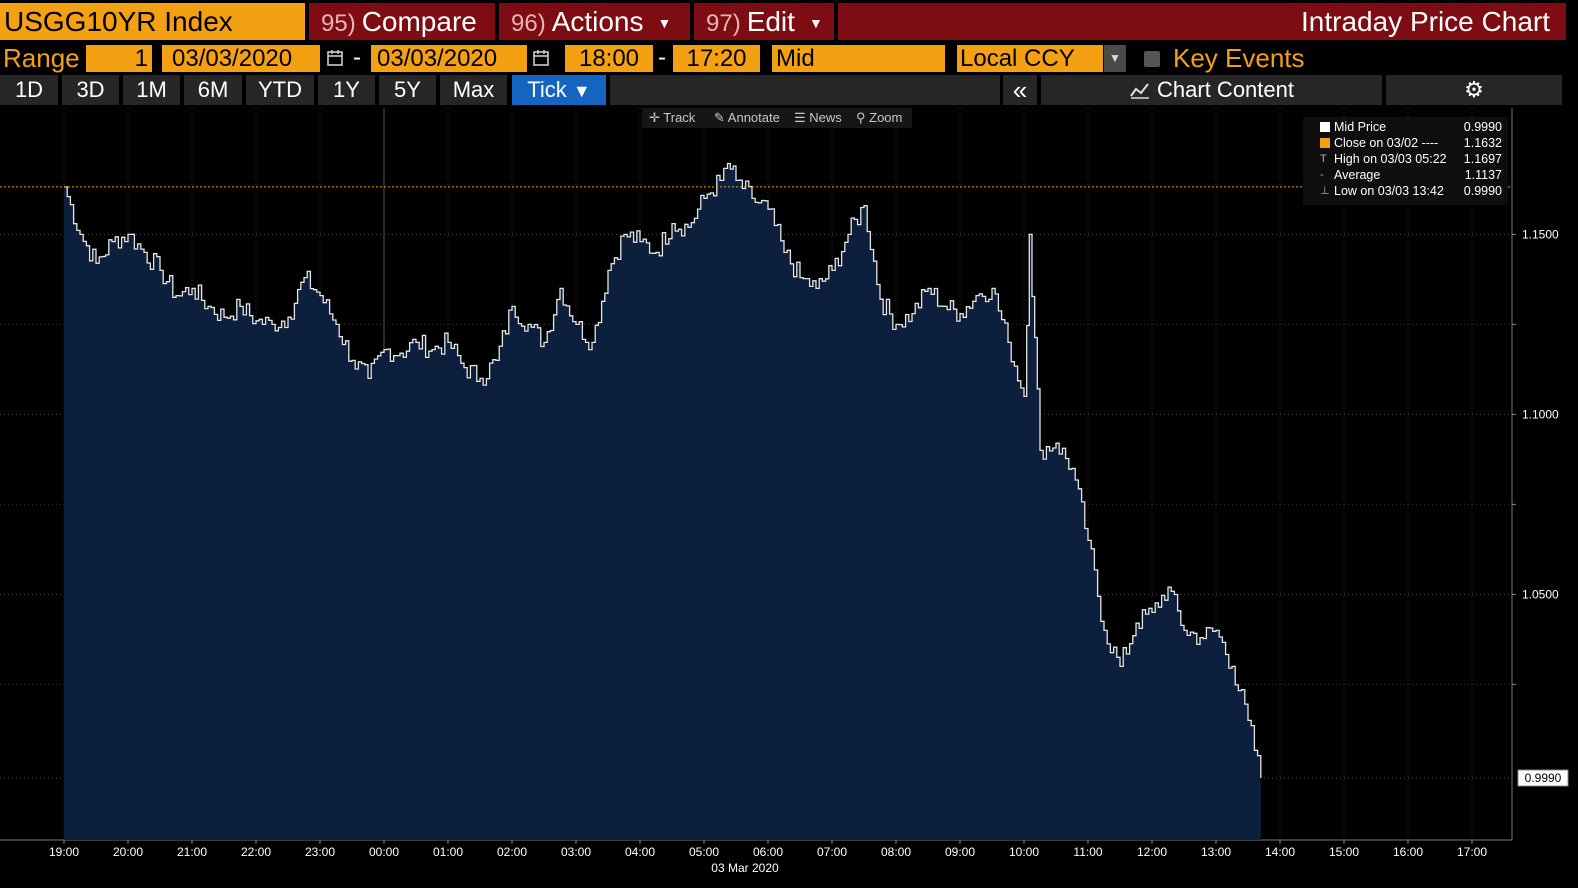 Image resolution: width=1578 pixels, height=888 pixels. I want to click on key-events-label: Key Events, so click(1239, 58).